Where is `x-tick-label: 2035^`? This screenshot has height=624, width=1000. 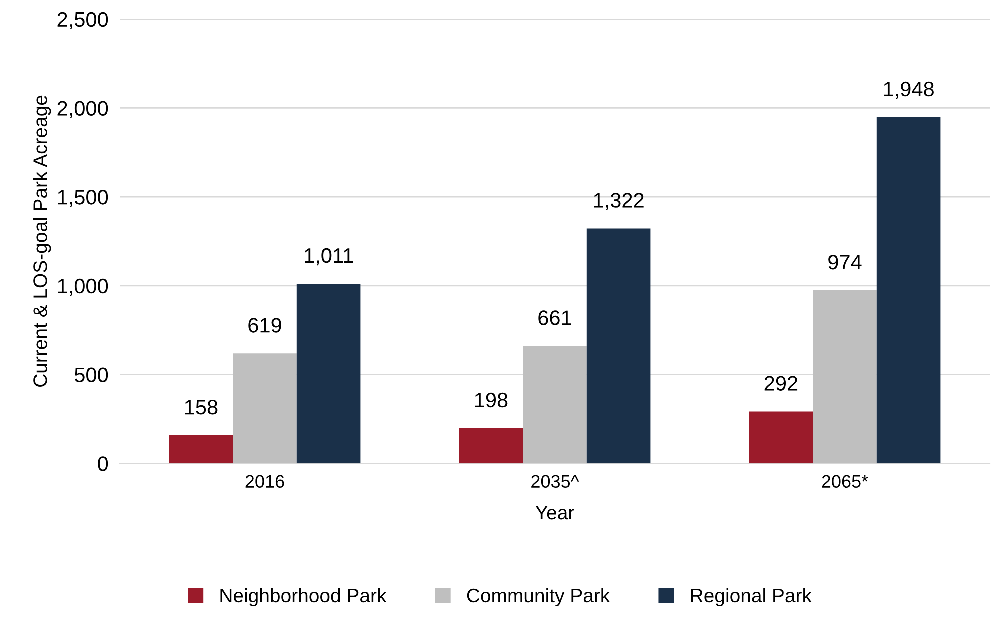
x-tick-label: 2035^ is located at coordinates (556, 481).